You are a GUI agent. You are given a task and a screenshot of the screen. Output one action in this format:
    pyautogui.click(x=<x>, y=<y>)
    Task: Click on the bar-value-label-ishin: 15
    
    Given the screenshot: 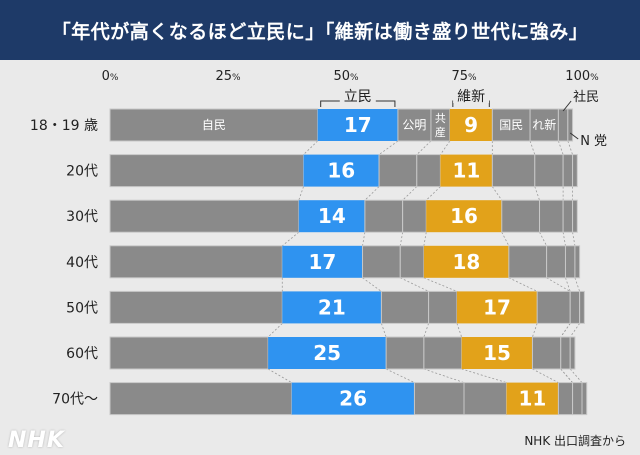 What is the action you would take?
    pyautogui.click(x=497, y=353)
    